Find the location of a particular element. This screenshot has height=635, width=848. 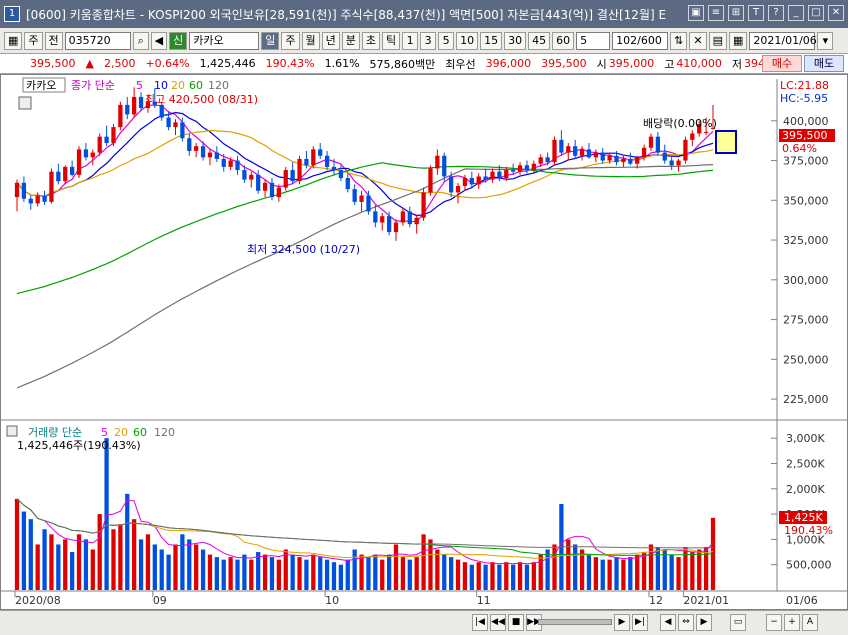

stock-name-field: 카카오 is located at coordinates (224, 40).